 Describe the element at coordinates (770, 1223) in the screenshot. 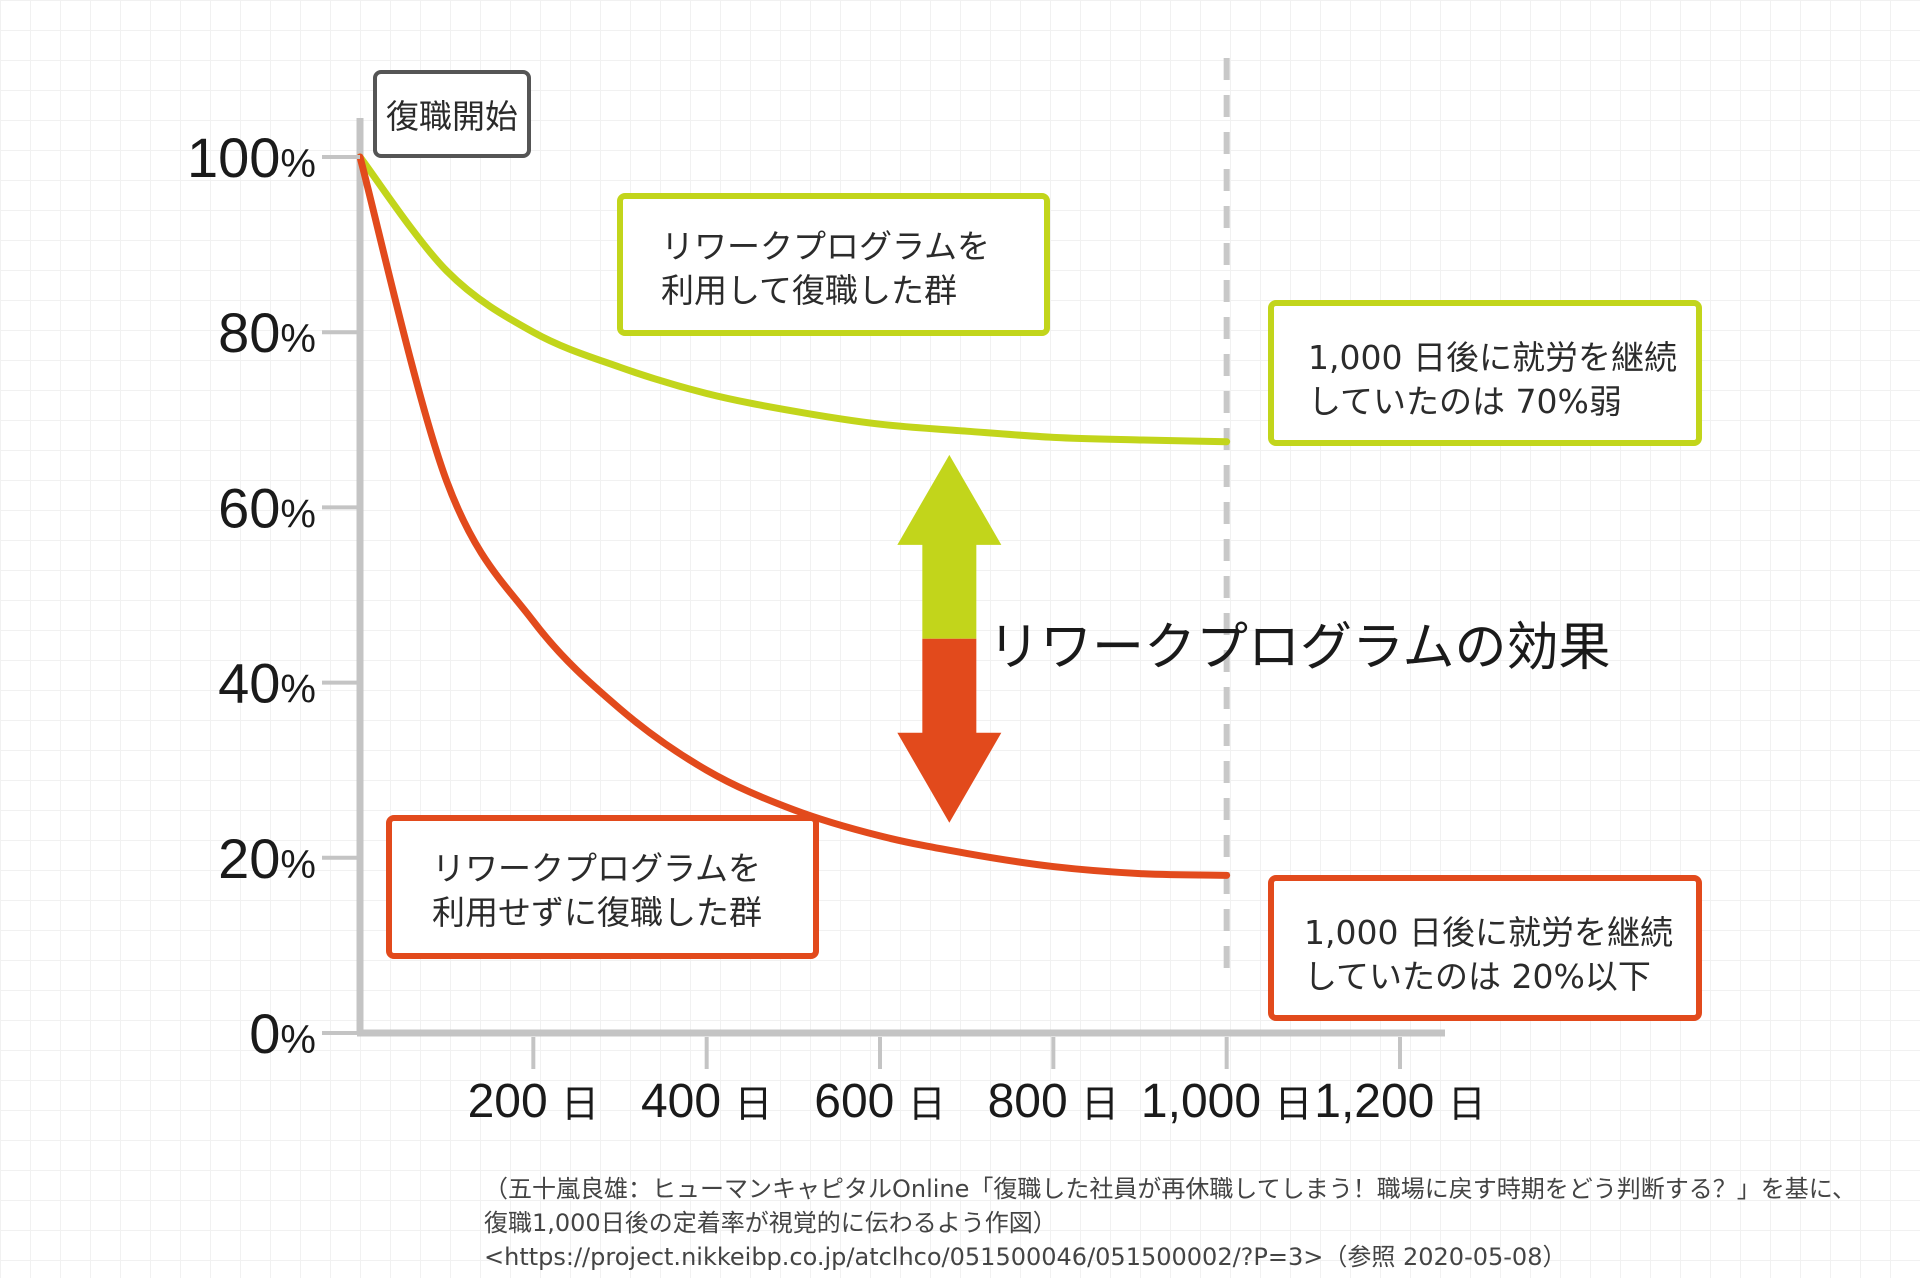

I see `source-line2: 復職1,000日後の定着率が視覚的に伝わるよう作図）` at that location.